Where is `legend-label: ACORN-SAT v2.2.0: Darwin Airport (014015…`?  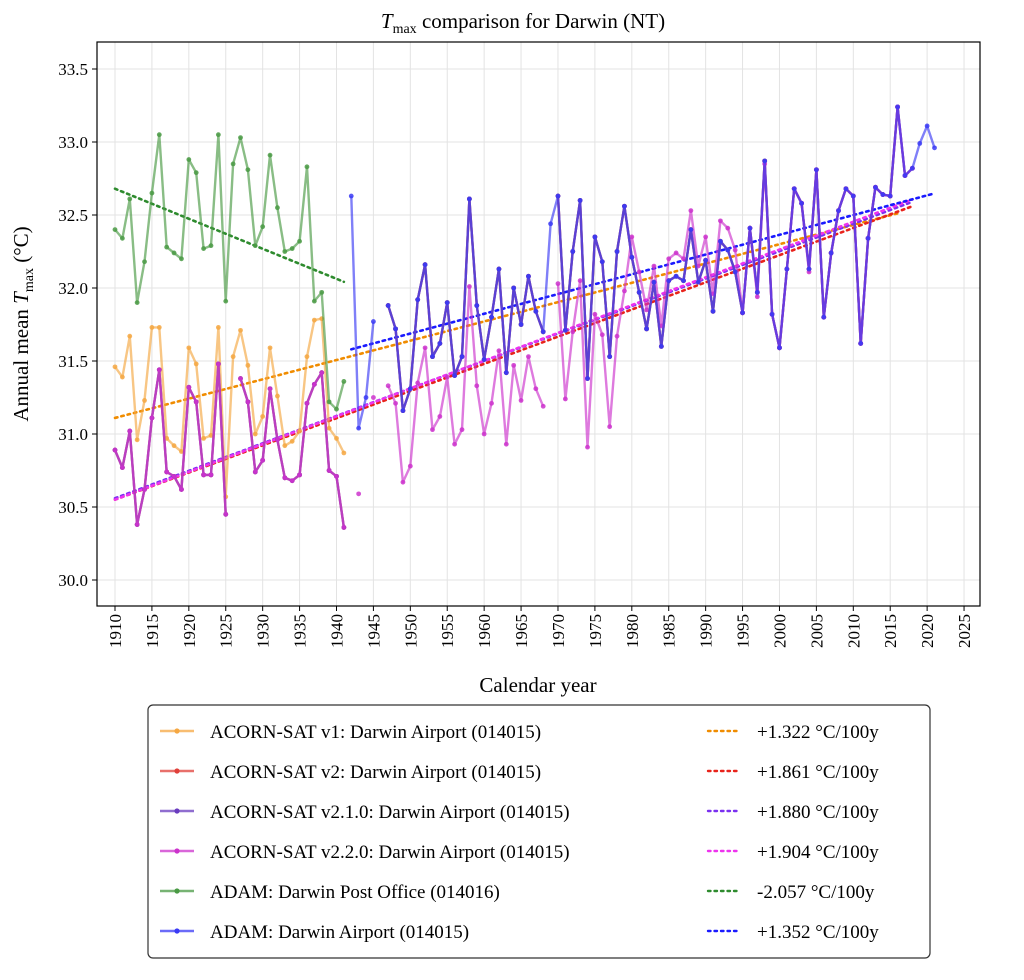
legend-label: ACORN-SAT v2.2.0: Darwin Airport (014015… is located at coordinates (390, 852).